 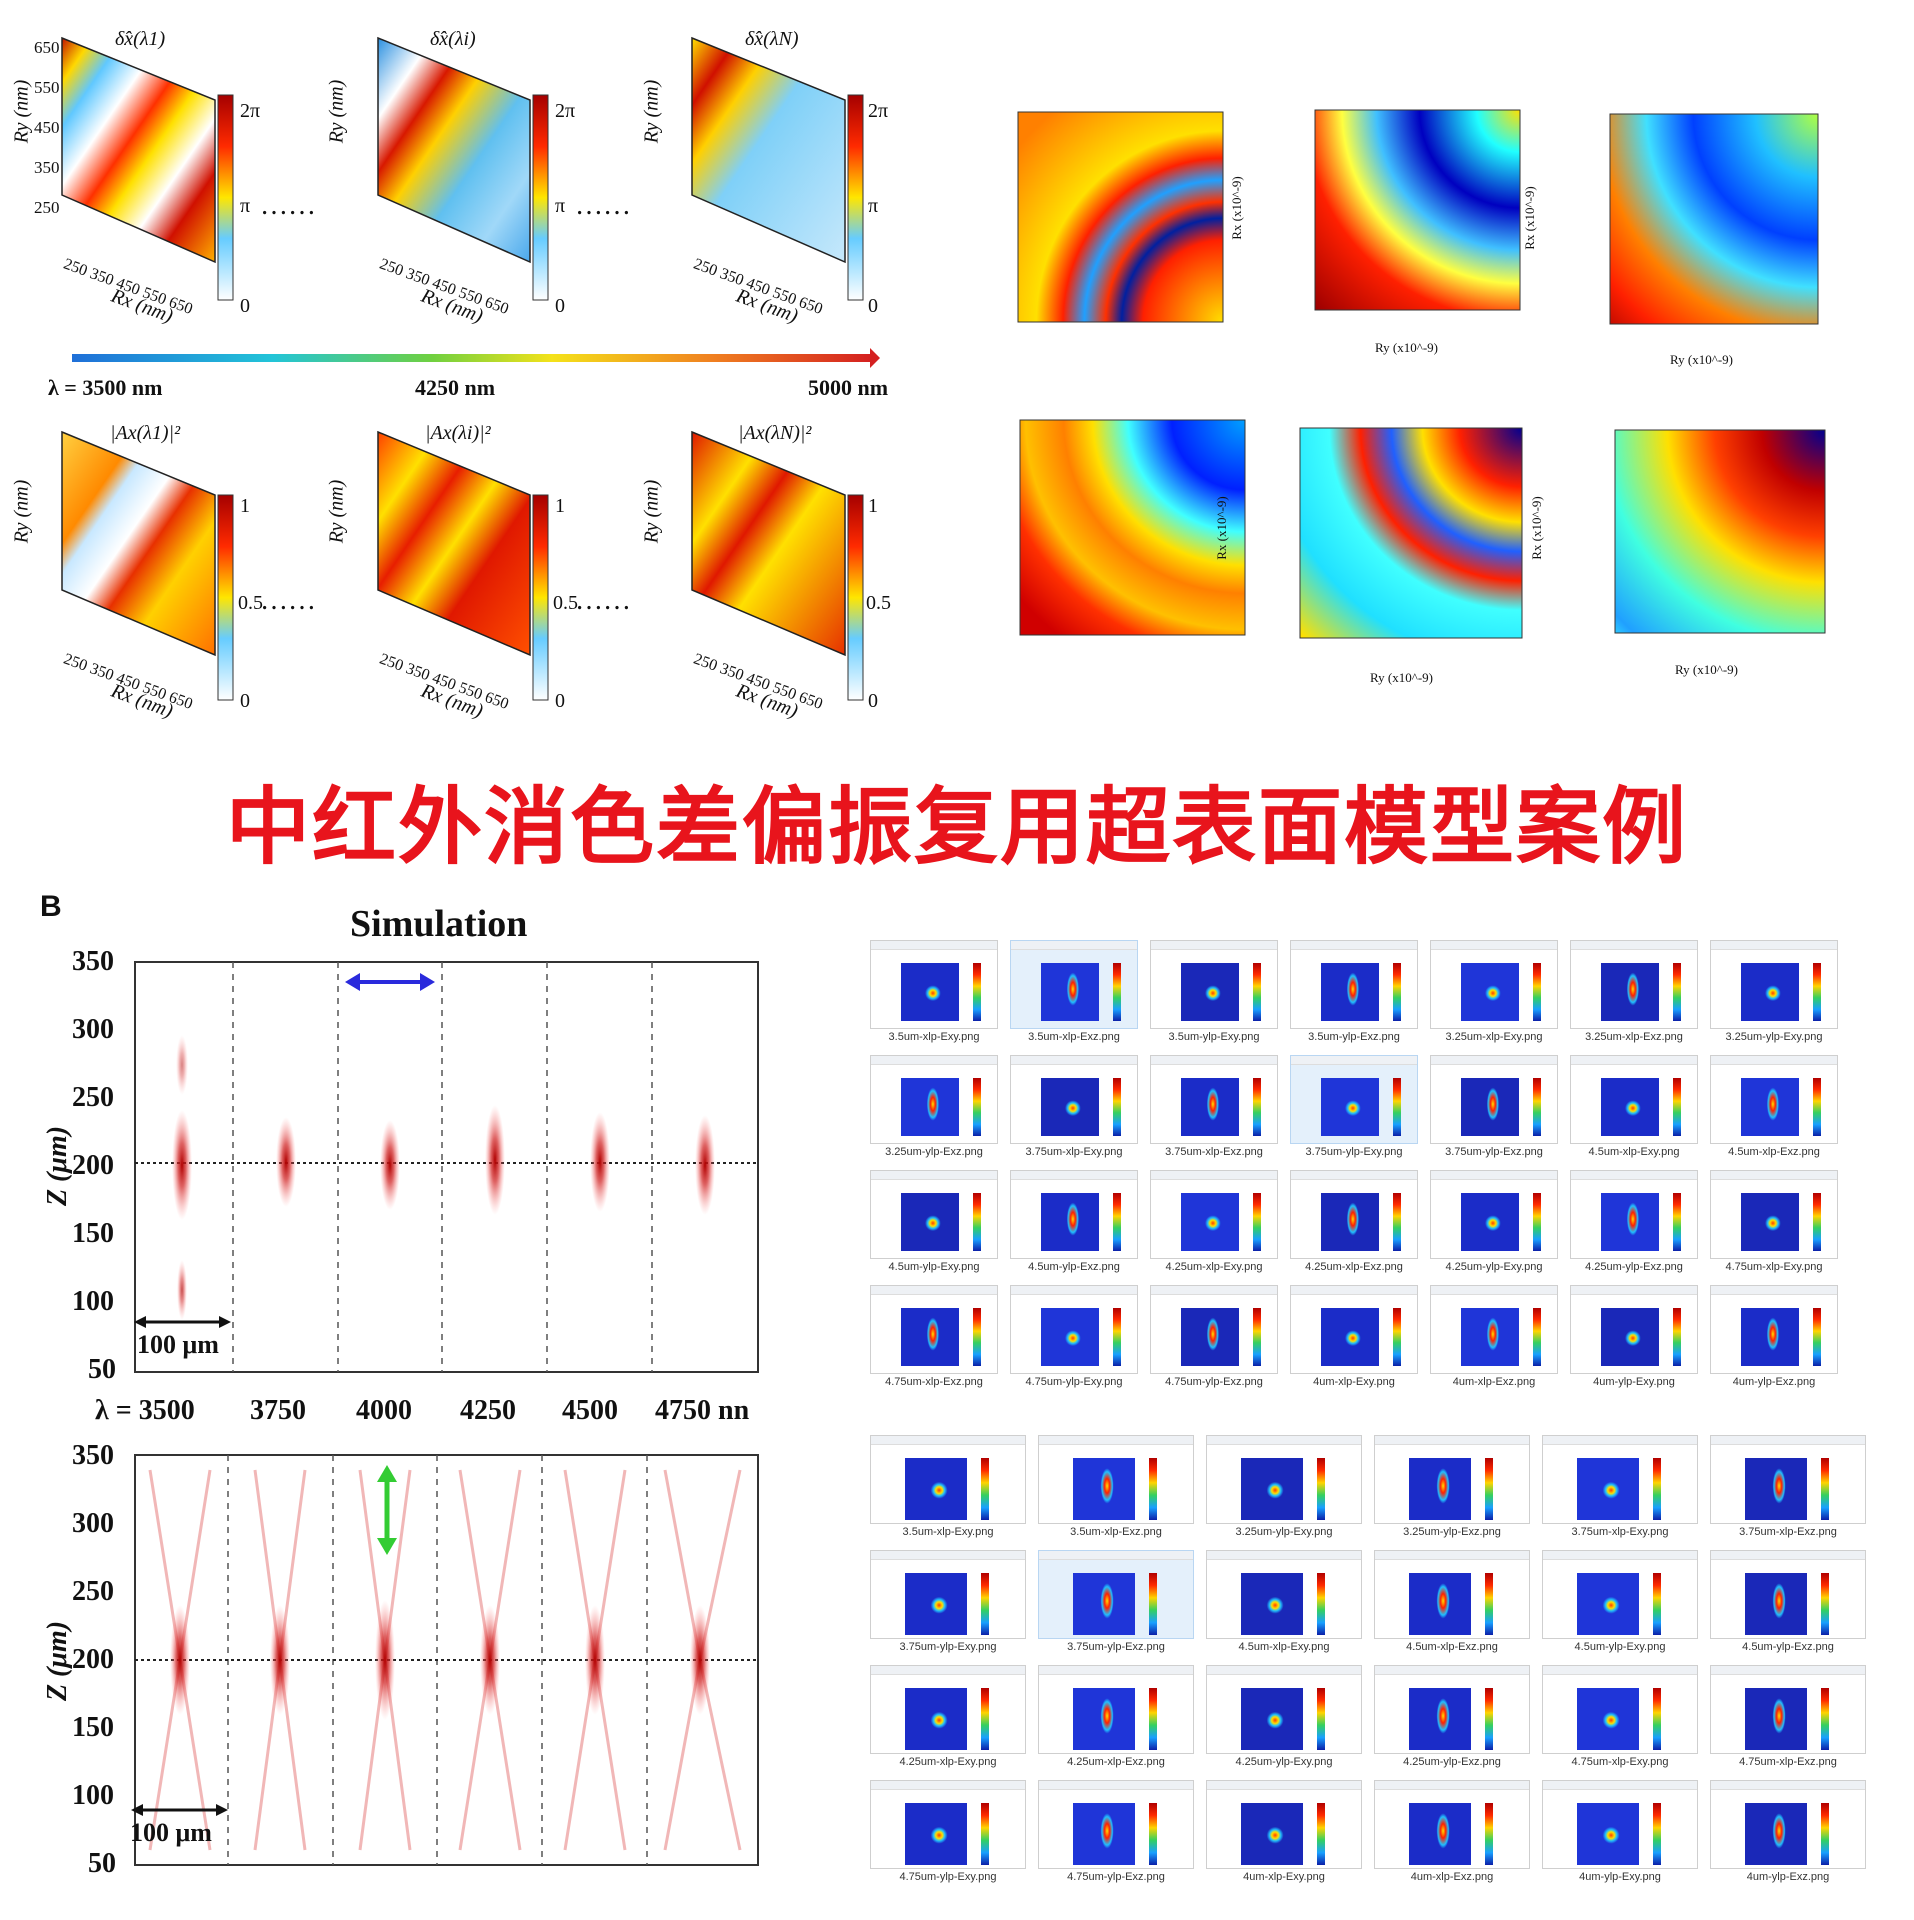 What do you see at coordinates (1634, 1037) in the screenshot?
I see `thumbnail-caption: 3.25um-xlp-Exz.png` at bounding box center [1634, 1037].